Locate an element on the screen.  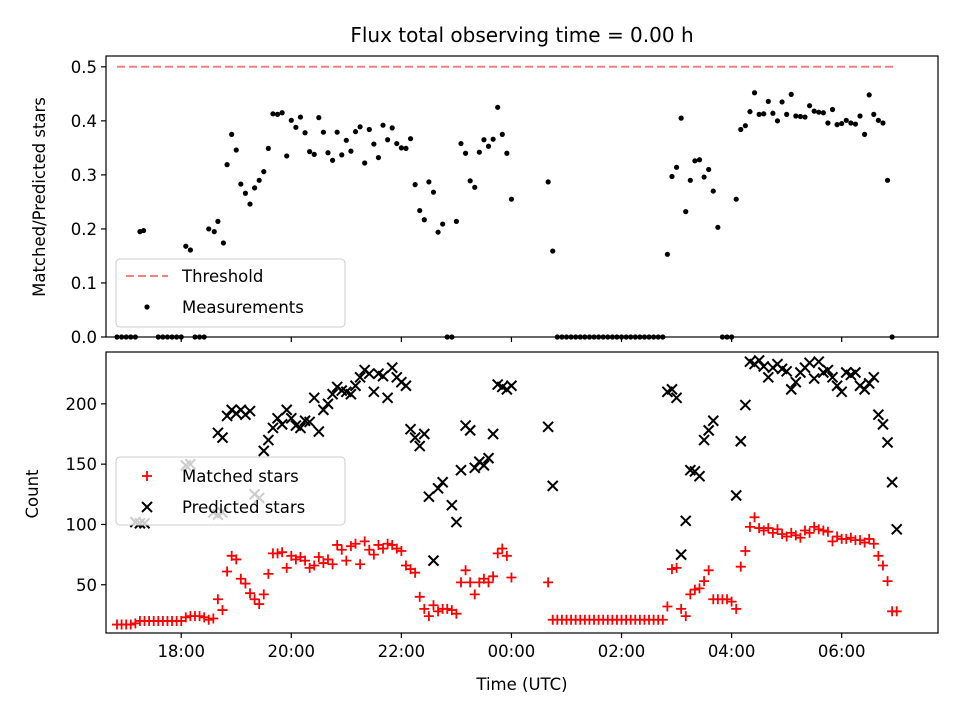
predicted-legend-label: Predicted stars is located at coordinates (243, 507).